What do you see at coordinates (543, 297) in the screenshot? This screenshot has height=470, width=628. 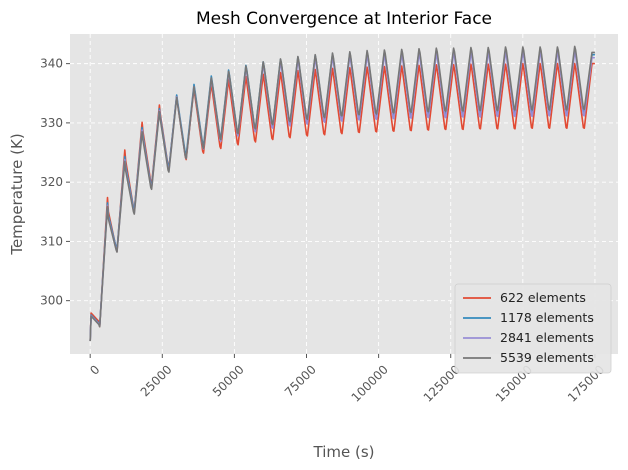 I see `legend-label: 622 elements` at bounding box center [543, 297].